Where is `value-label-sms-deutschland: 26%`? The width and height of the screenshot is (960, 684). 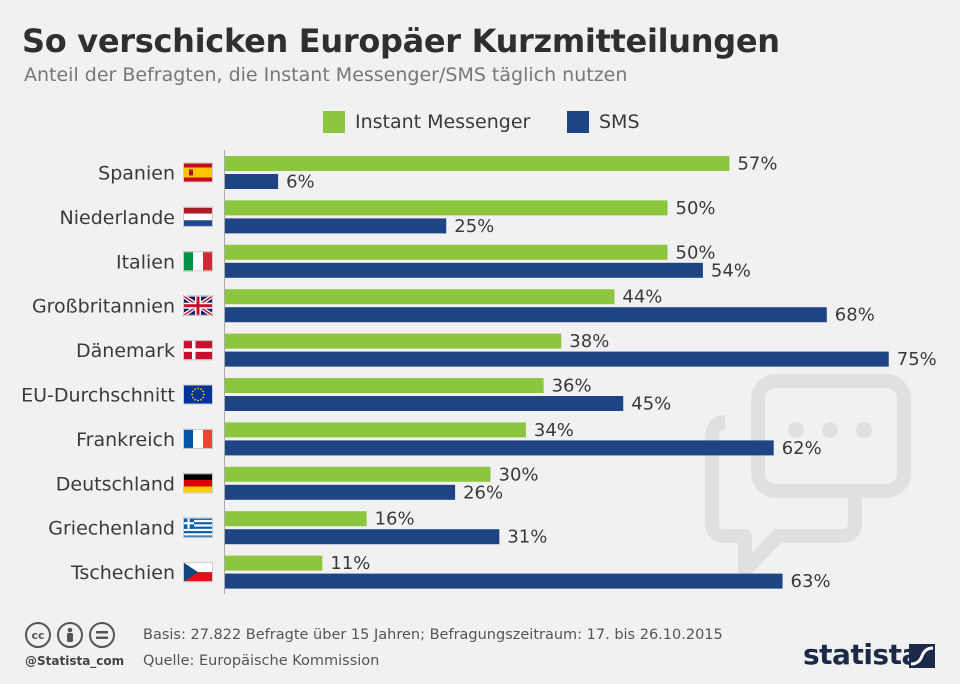 value-label-sms-deutschland: 26% is located at coordinates (483, 492).